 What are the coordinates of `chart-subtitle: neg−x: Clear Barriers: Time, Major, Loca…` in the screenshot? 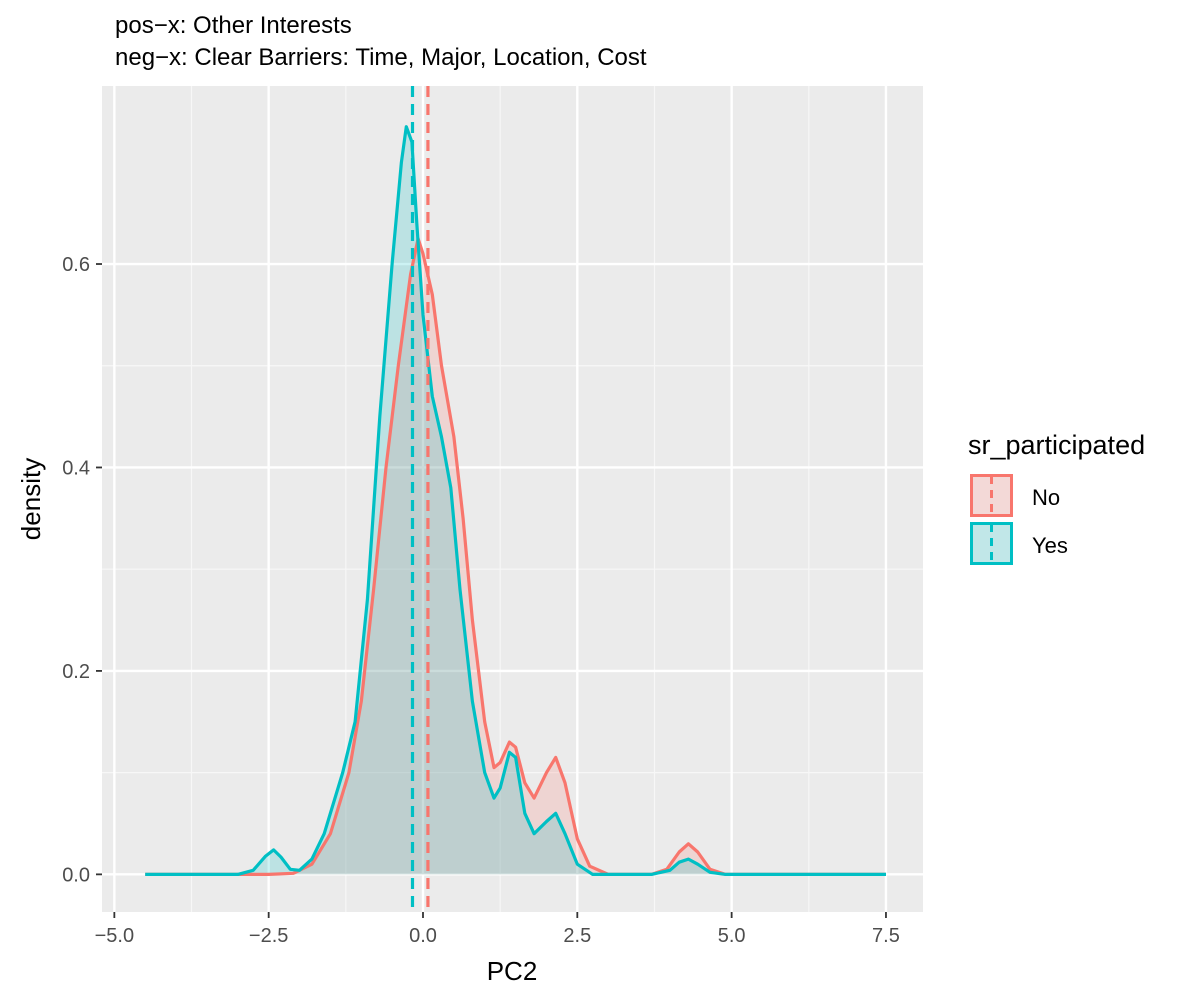 It's located at (381, 57).